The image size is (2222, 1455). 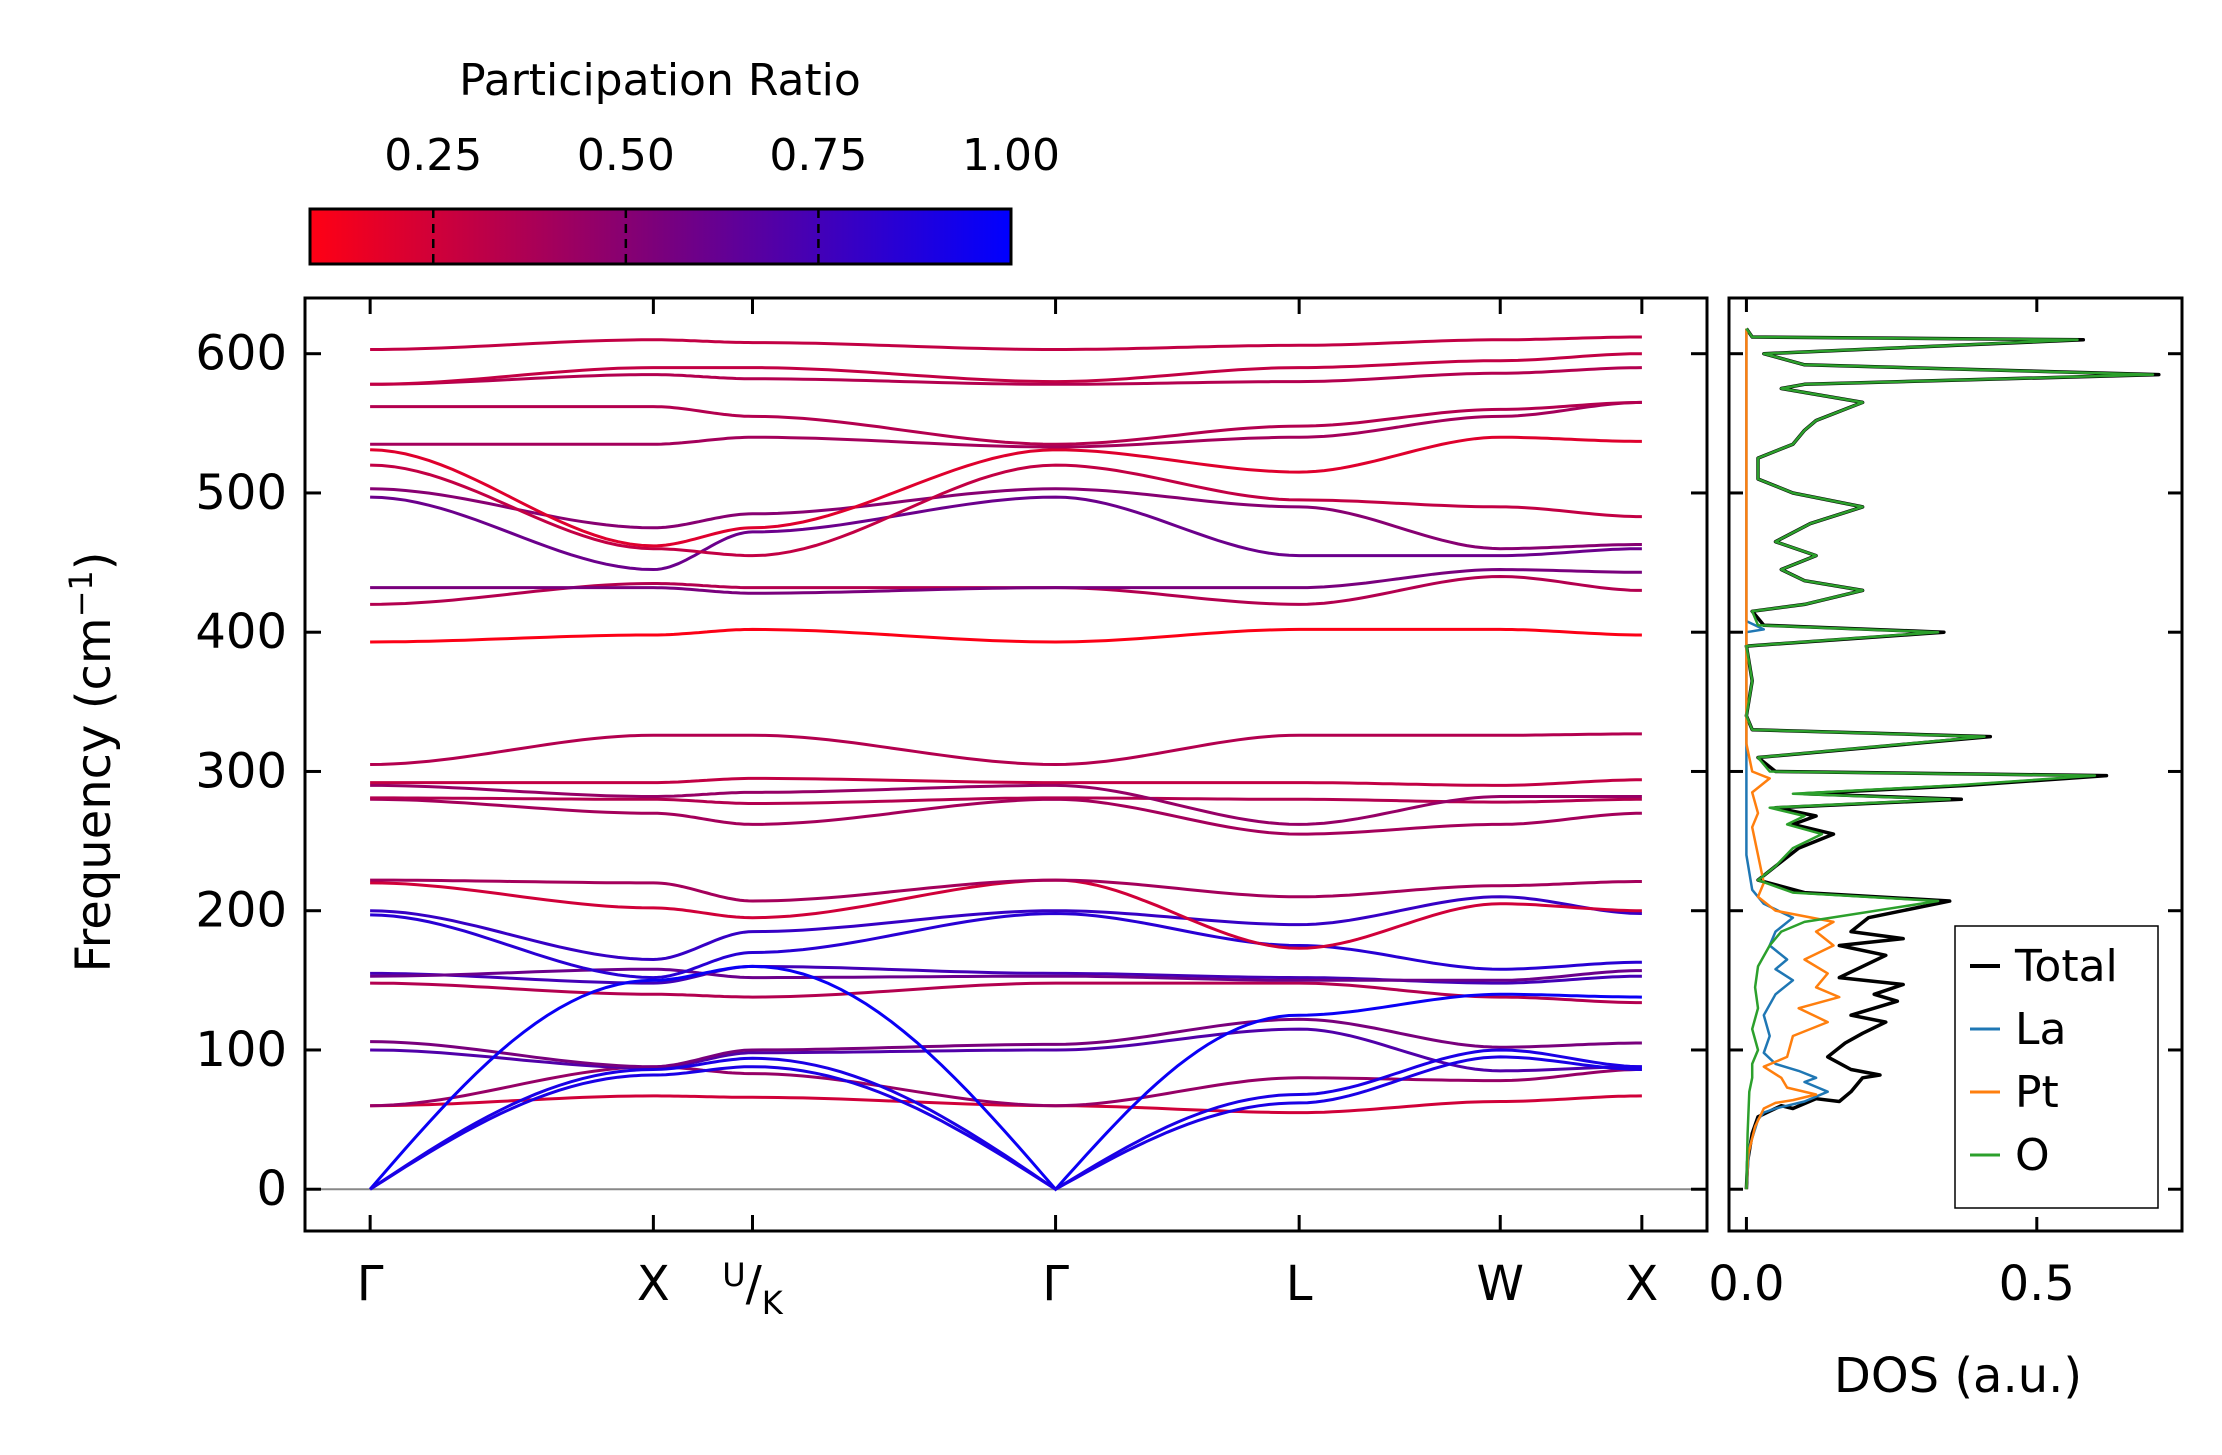 I want to click on colorbar-ticks, so click(x=626, y=236).